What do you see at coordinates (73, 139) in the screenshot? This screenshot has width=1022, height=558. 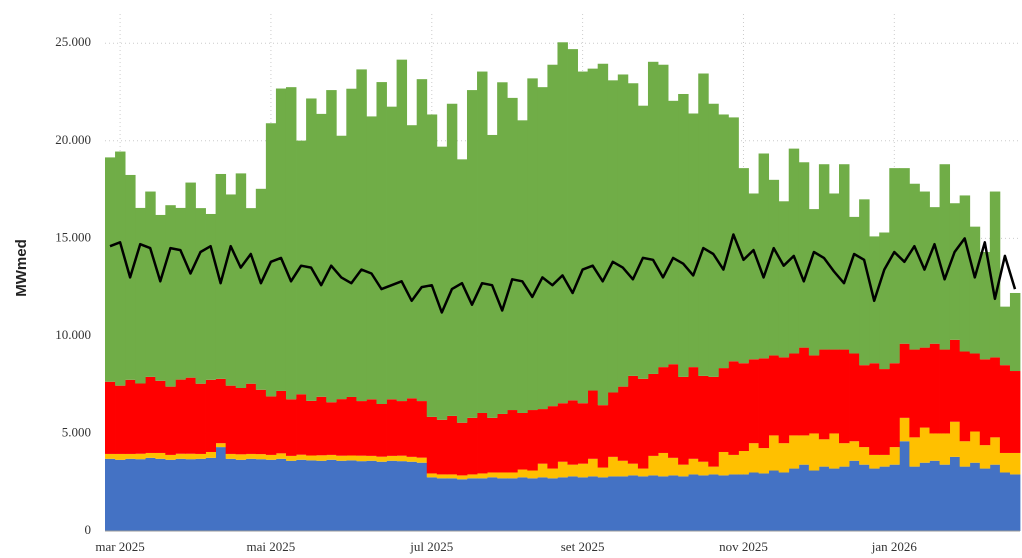 I see `y-tick-label: 20.000` at bounding box center [73, 139].